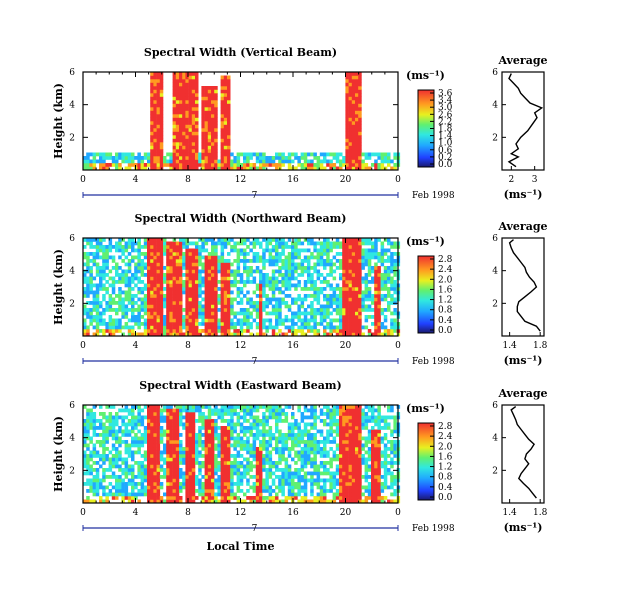 This screenshot has height=598, width=617. I want to click on x-tick-label: 20, so click(346, 180).